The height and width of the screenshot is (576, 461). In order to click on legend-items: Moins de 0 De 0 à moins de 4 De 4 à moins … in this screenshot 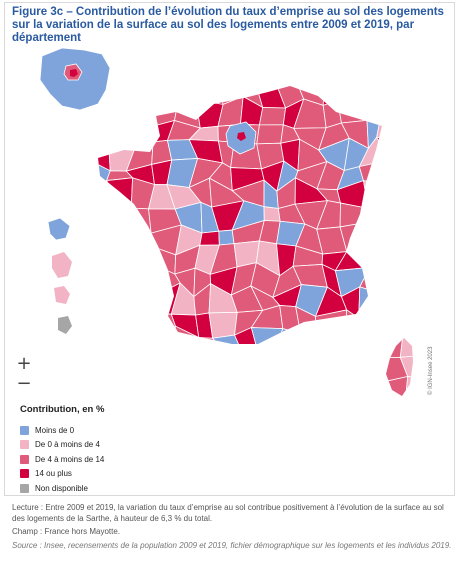, I will do `click(62, 459)`.